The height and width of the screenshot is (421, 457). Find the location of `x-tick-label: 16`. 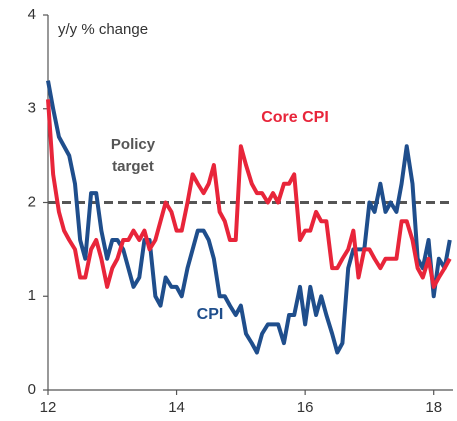

x-tick-label: 16 is located at coordinates (305, 407).